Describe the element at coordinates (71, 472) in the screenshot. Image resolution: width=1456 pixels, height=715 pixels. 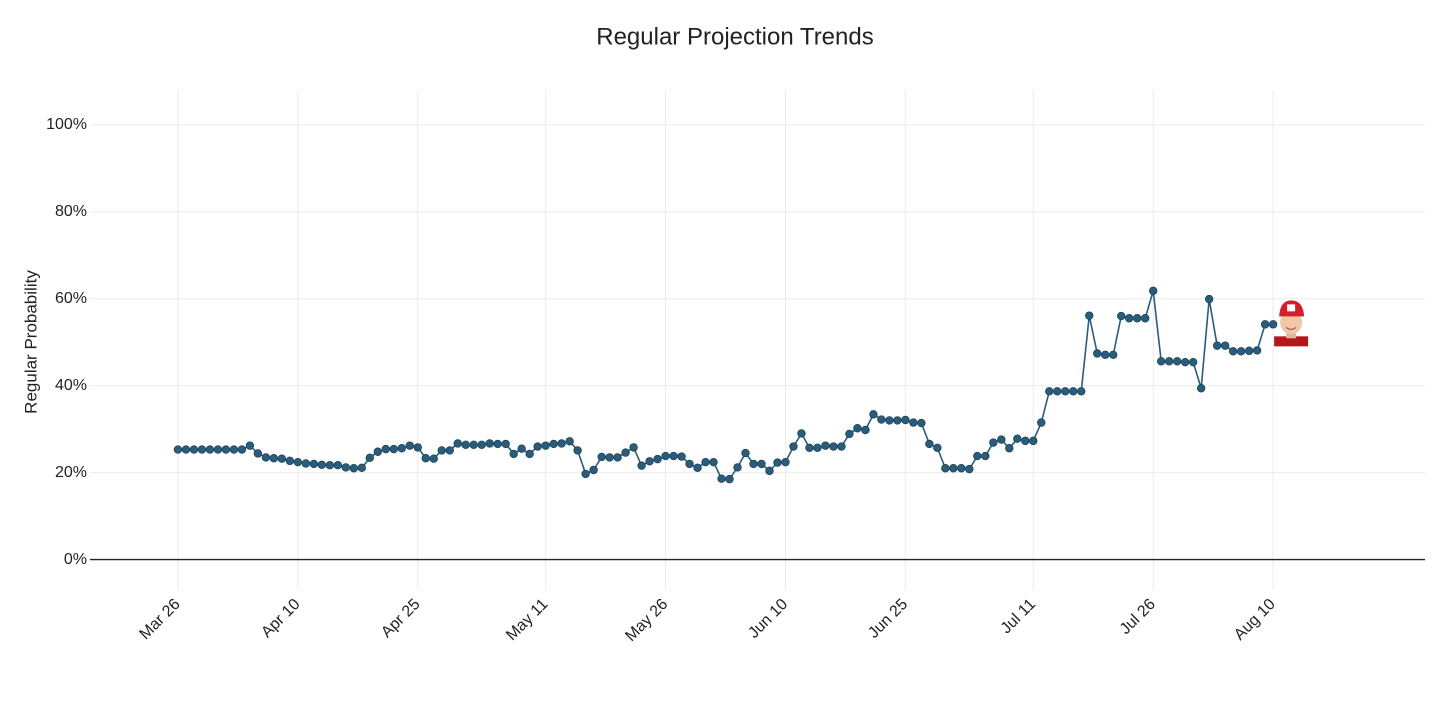
I see `y-tick-label: 20%` at that location.